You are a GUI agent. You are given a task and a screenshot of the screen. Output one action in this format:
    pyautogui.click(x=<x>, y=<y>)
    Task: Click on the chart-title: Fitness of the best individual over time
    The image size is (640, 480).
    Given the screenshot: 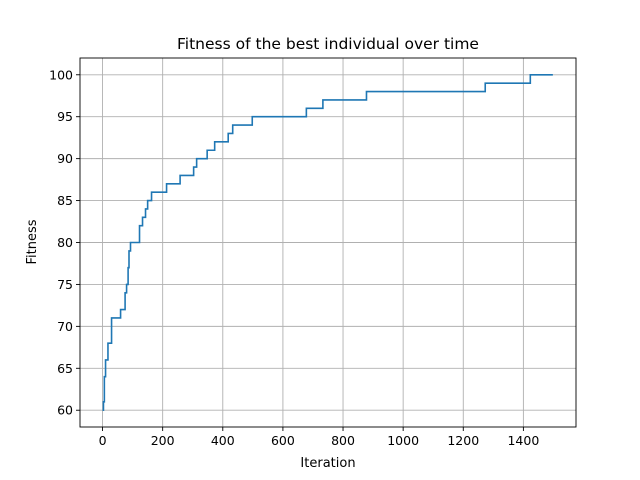 What is the action you would take?
    pyautogui.click(x=328, y=44)
    